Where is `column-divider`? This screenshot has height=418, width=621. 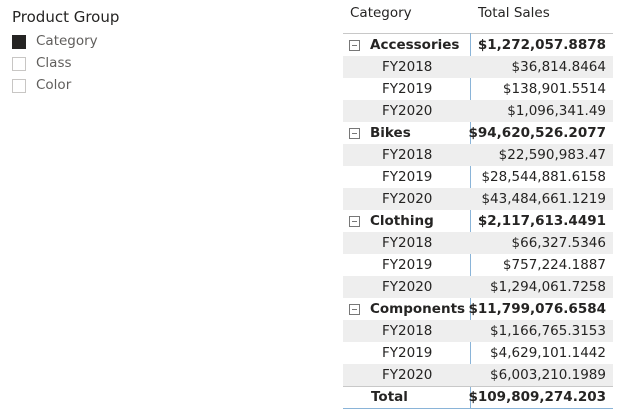
column-divider is located at coordinates (470, 220).